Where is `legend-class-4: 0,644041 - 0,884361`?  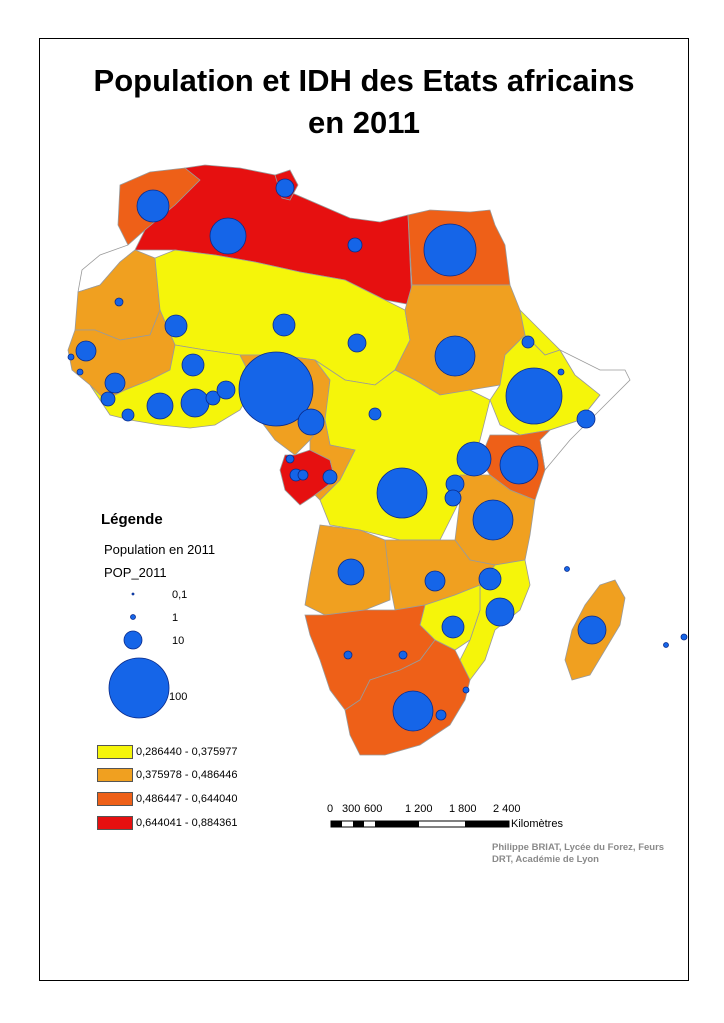
legend-class-4: 0,644041 - 0,884361 is located at coordinates (167, 823).